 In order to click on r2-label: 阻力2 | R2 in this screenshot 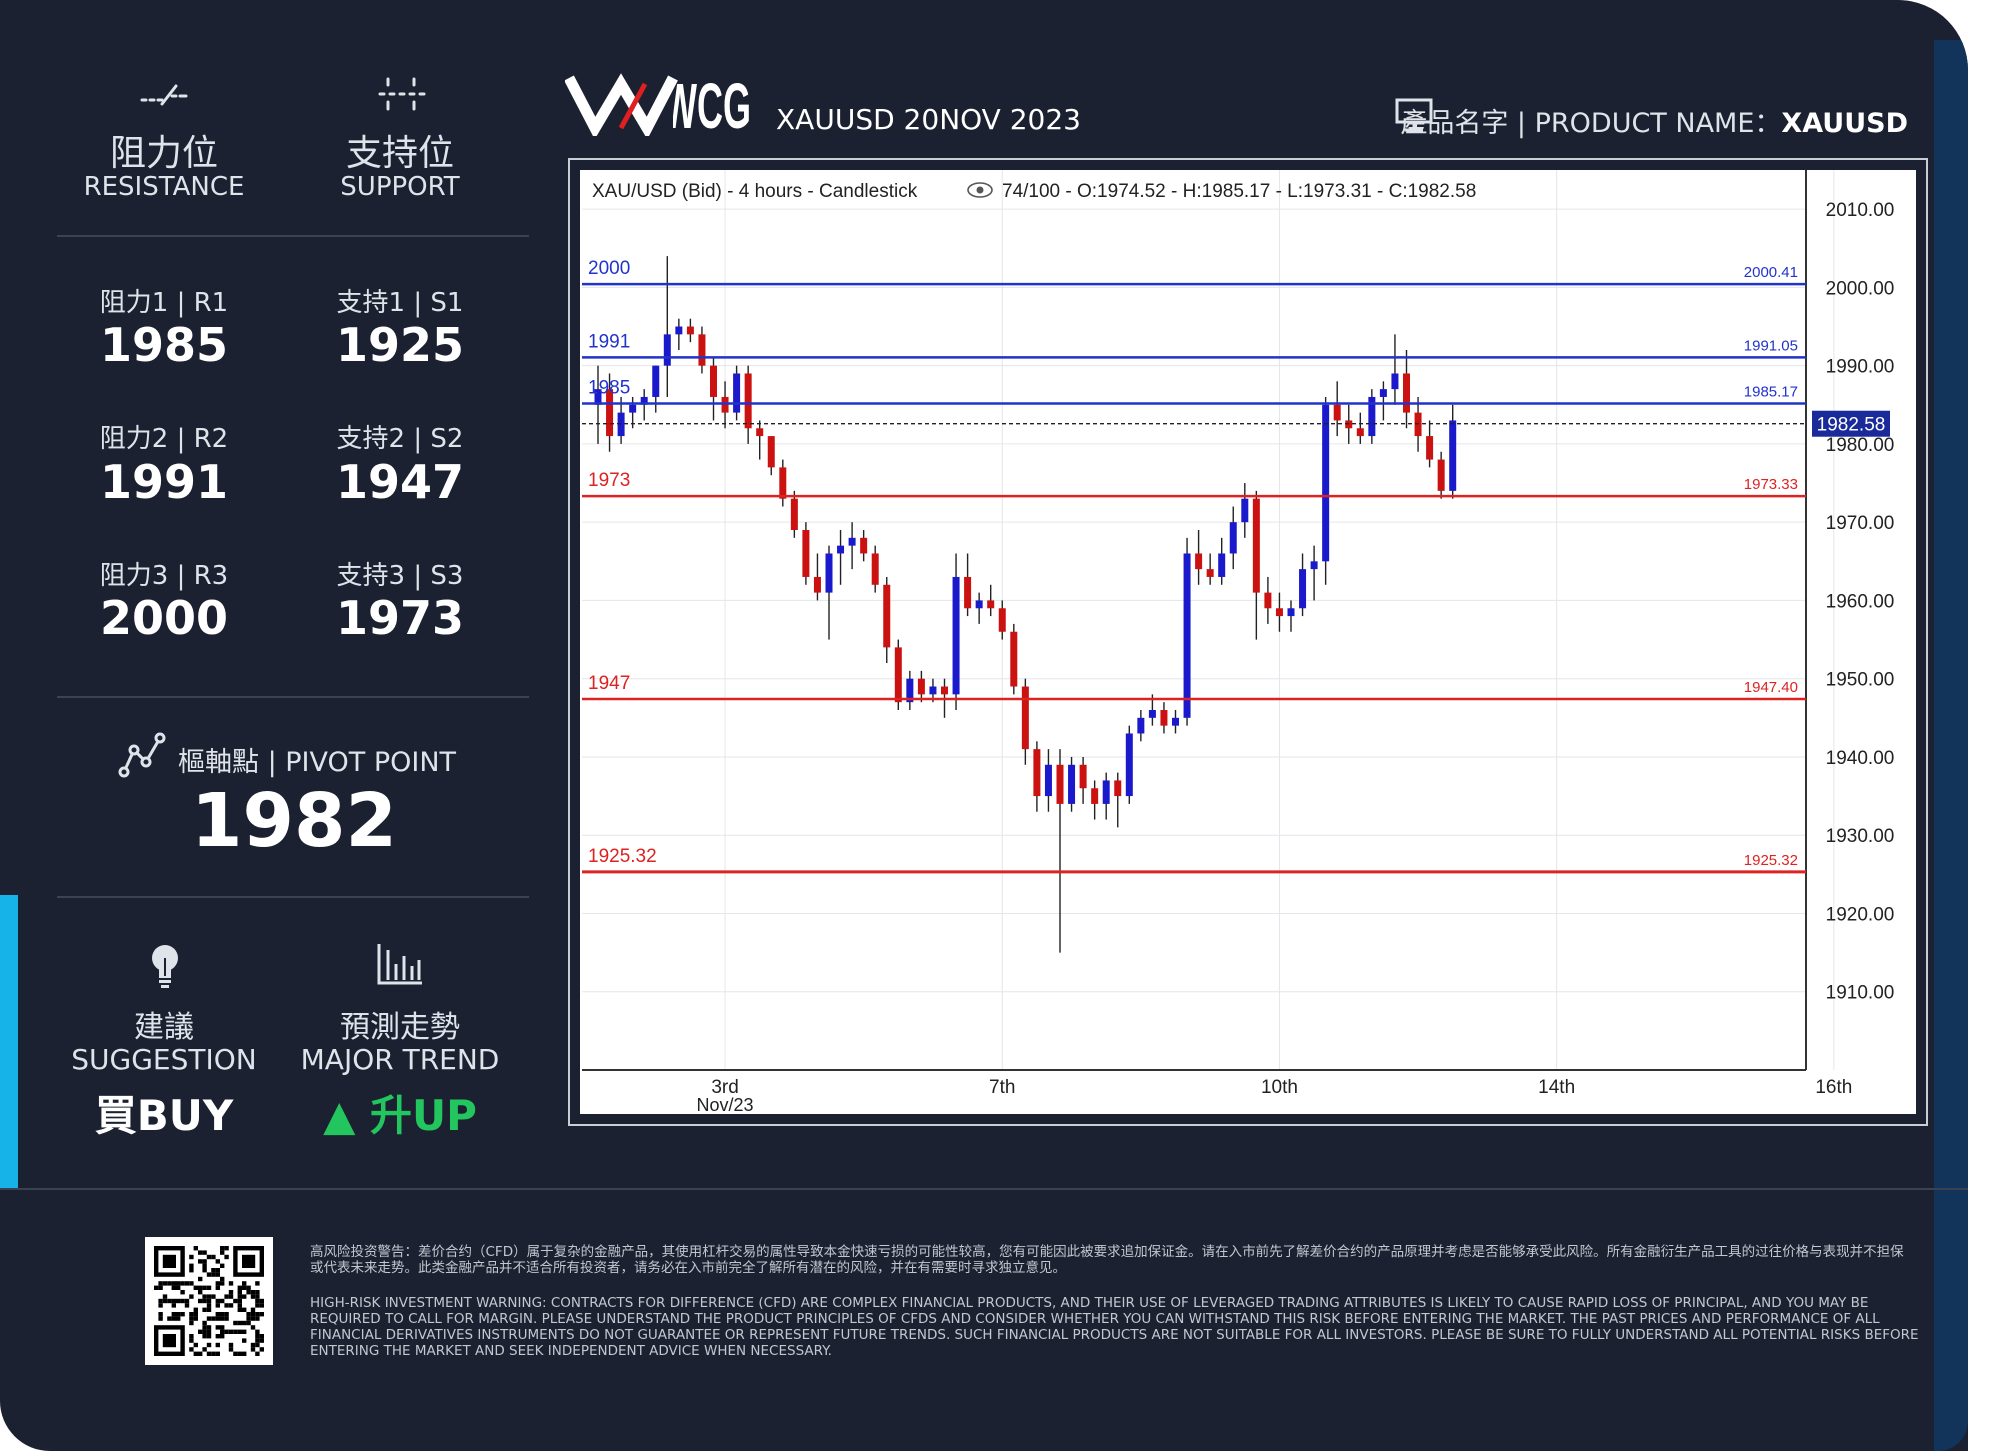, I will do `click(164, 439)`.